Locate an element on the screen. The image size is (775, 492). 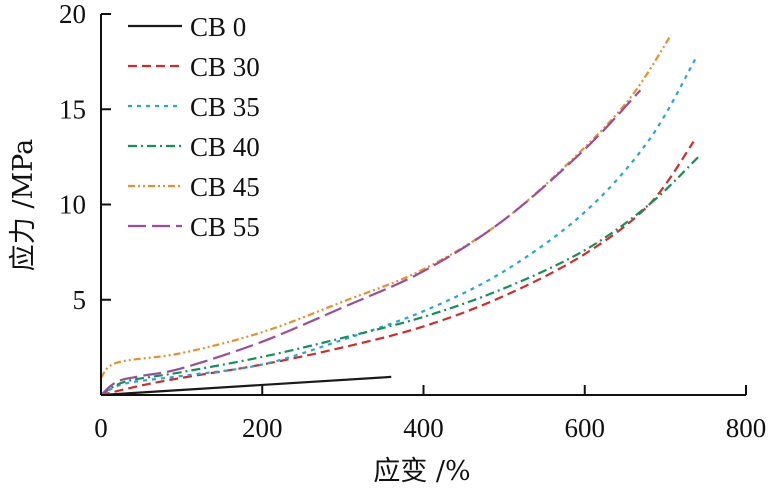
legend-label-cb-30: CB 30 is located at coordinates (225, 67).